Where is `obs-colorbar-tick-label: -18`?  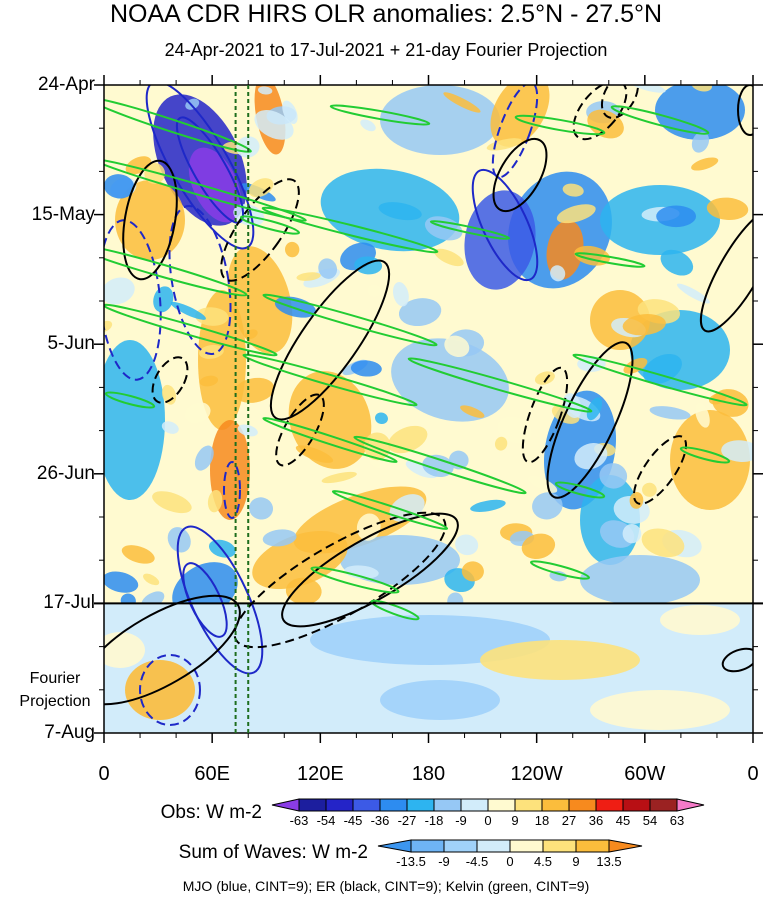
obs-colorbar-tick-label: -18 is located at coordinates (434, 820).